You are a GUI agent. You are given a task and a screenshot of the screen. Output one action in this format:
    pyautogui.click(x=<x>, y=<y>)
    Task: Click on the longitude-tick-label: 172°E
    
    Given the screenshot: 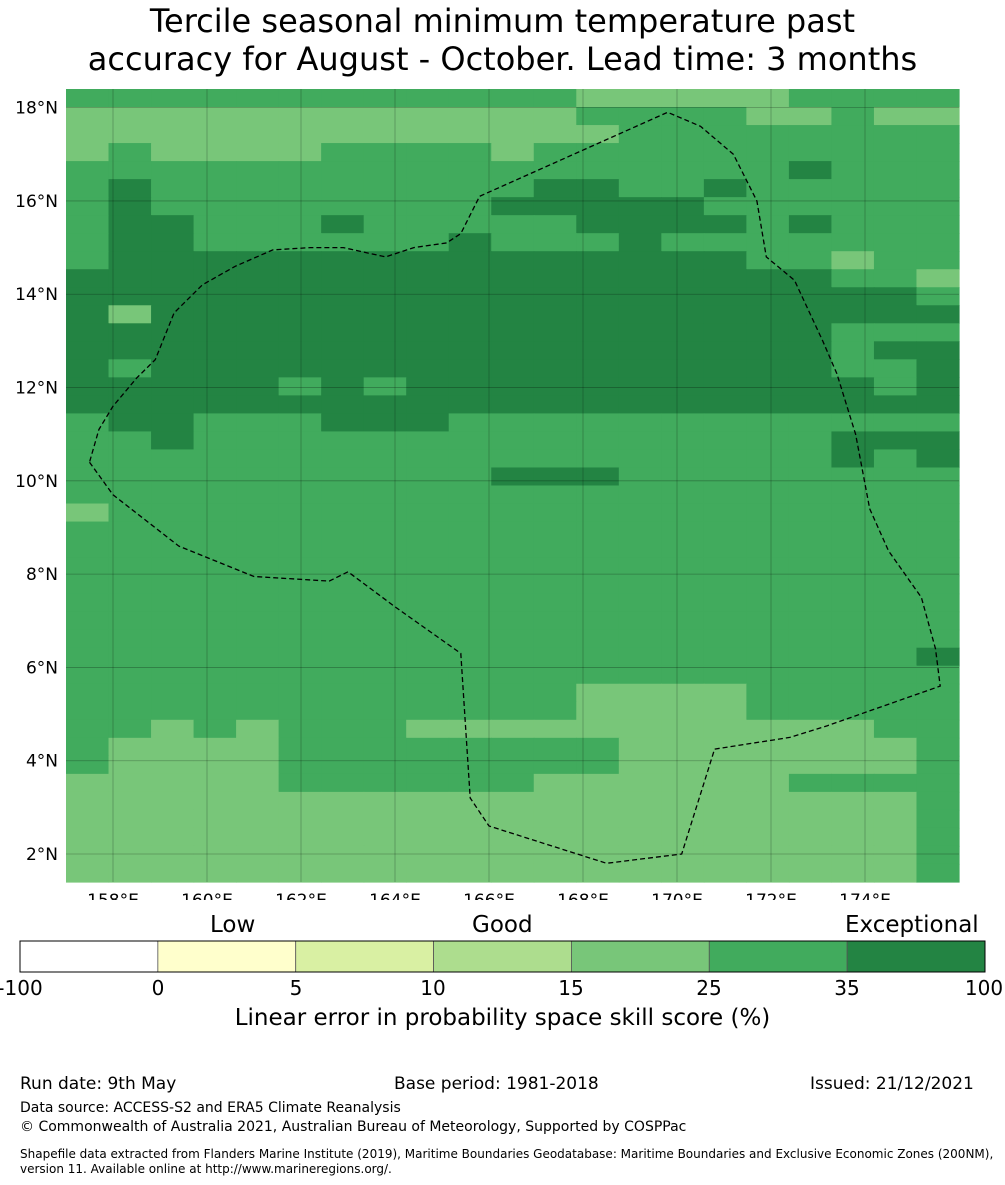 What is the action you would take?
    pyautogui.click(x=771, y=895)
    